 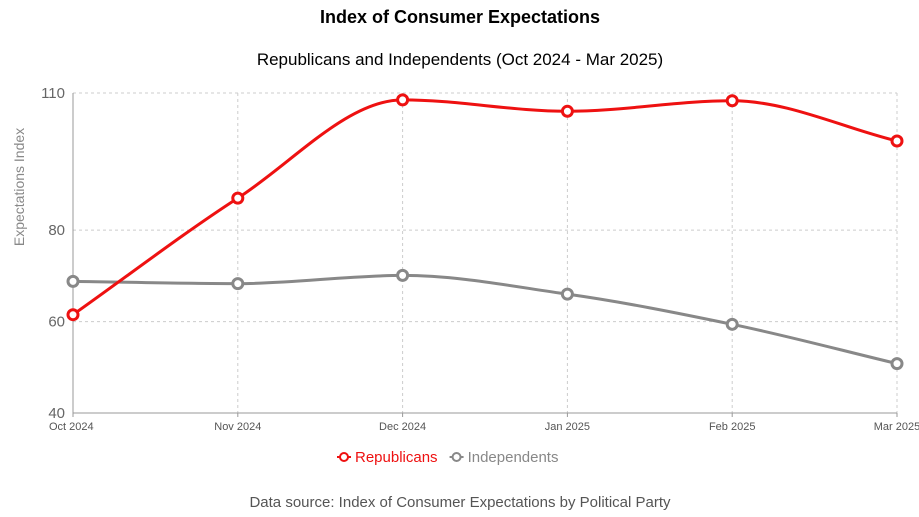 I want to click on data-point-independents-dec-2024, so click(x=403, y=275).